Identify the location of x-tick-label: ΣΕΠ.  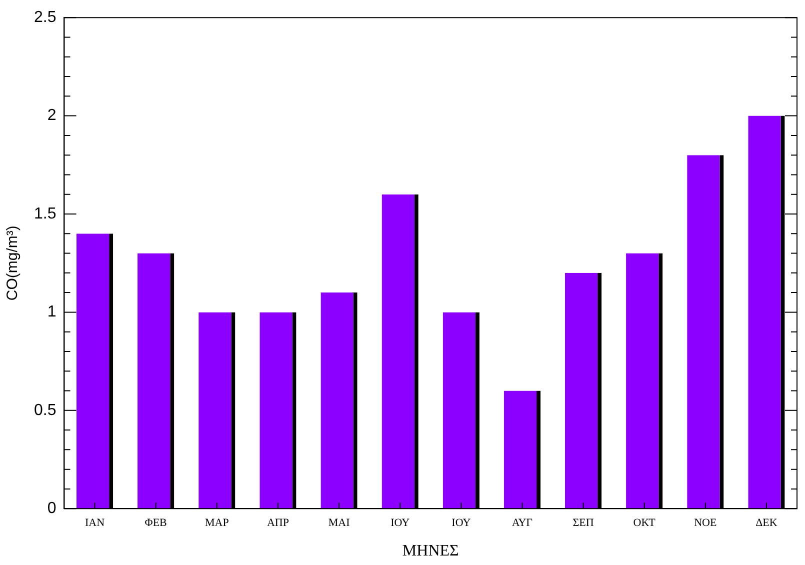
(583, 523).